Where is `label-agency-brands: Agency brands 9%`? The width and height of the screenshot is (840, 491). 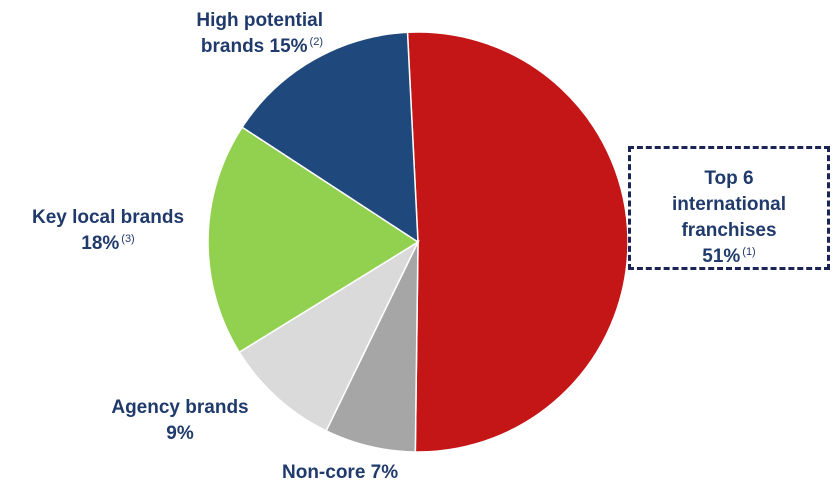 label-agency-brands: Agency brands 9% is located at coordinates (180, 421).